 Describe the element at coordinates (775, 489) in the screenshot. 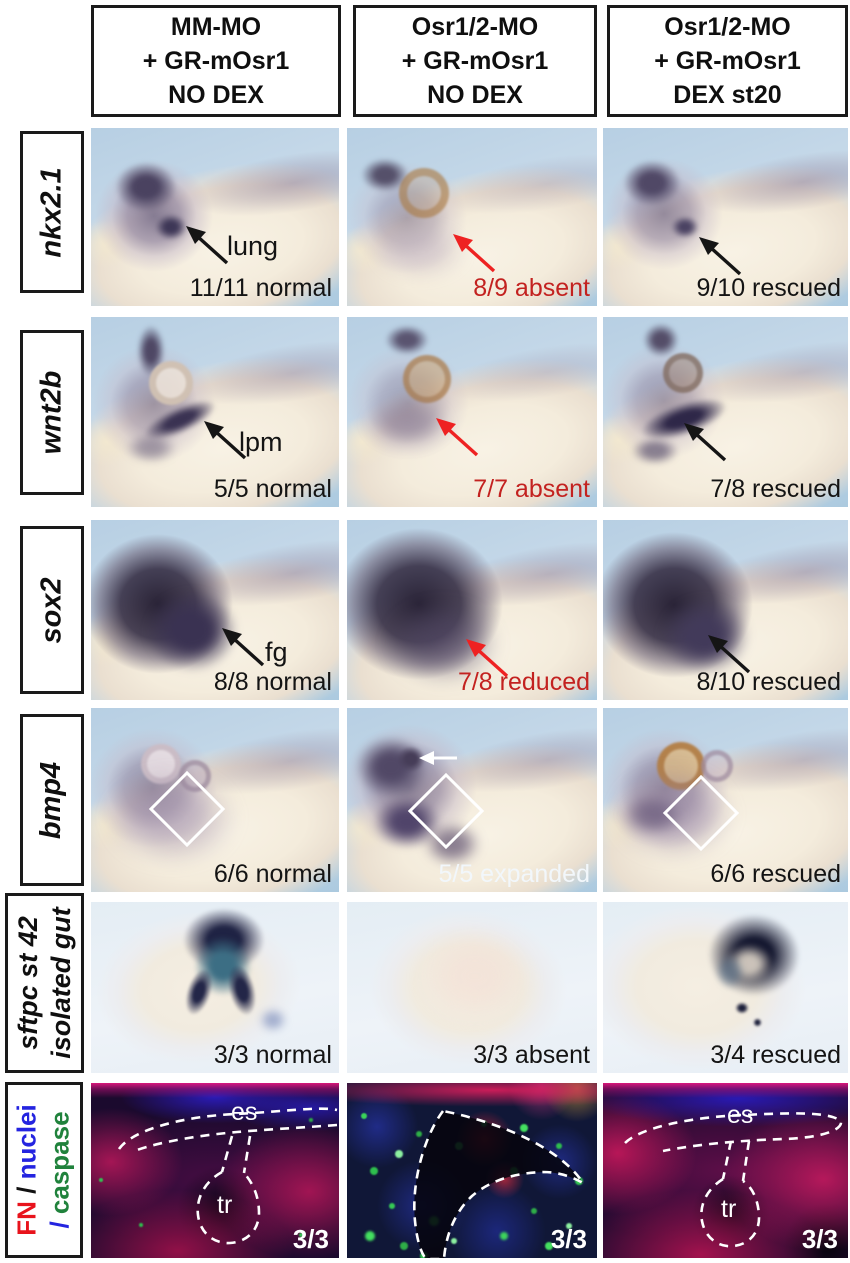

I see `score-text: 7/8 rescued` at that location.